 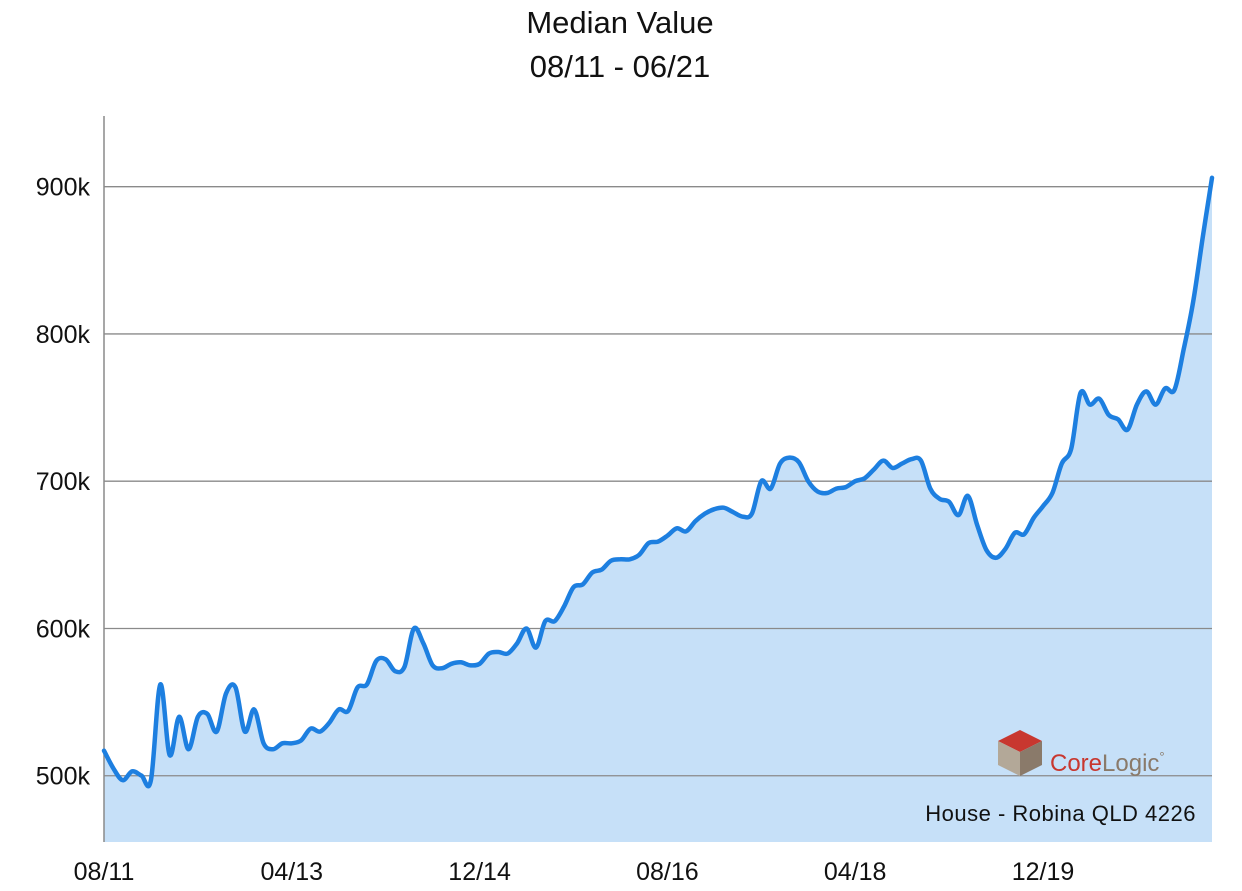 What do you see at coordinates (63, 629) in the screenshot?
I see `y-tick-label: 600k` at bounding box center [63, 629].